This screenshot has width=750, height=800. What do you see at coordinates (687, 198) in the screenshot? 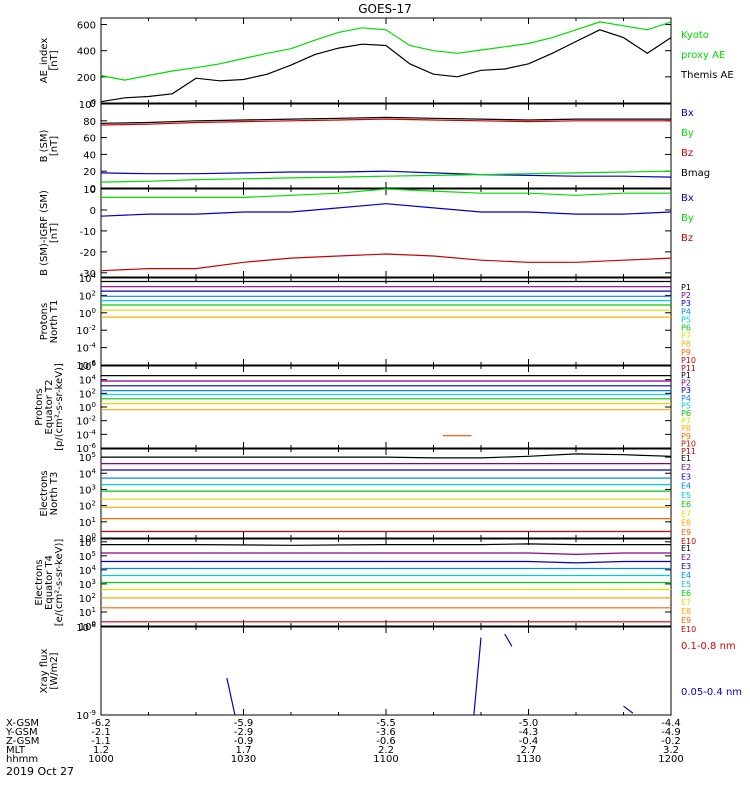
I see `legend-label: Bx` at bounding box center [687, 198].